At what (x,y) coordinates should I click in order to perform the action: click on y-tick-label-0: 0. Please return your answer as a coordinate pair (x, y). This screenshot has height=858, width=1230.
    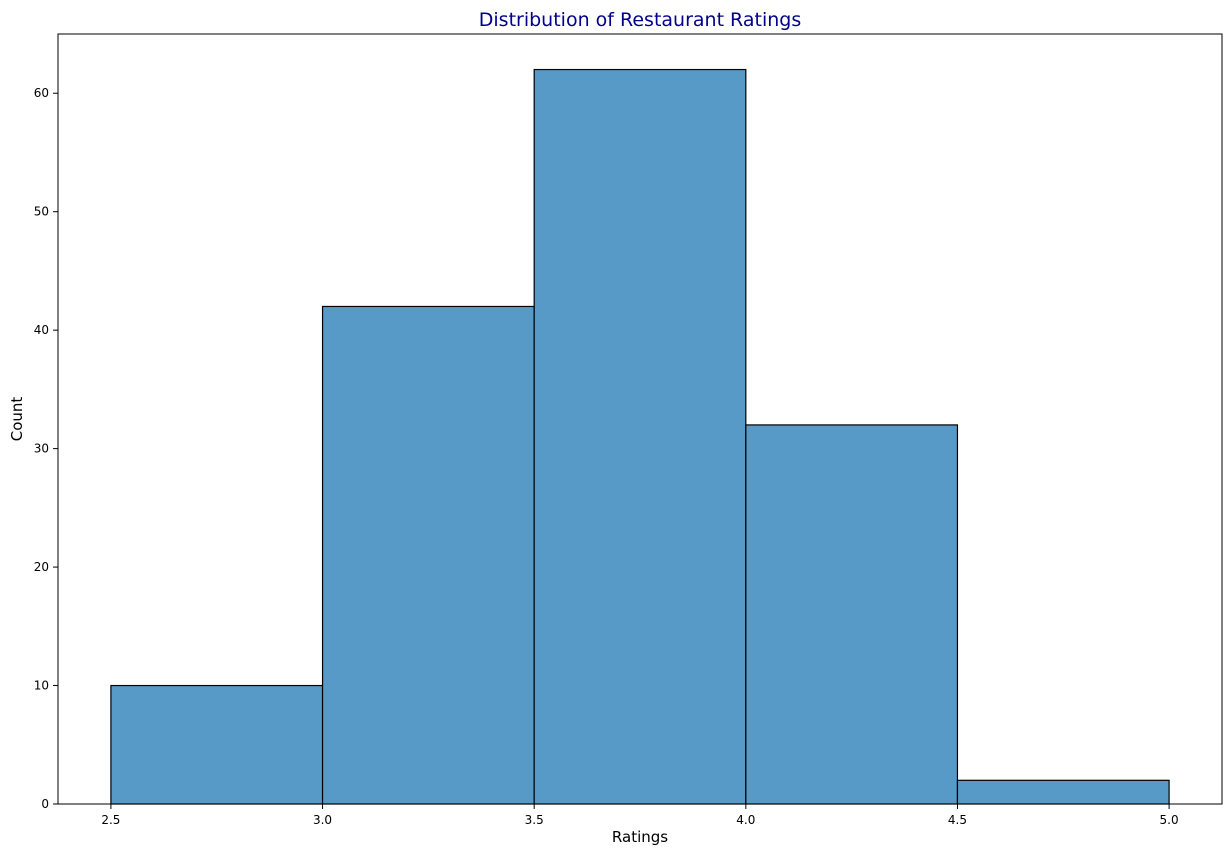
    Looking at the image, I should click on (45, 804).